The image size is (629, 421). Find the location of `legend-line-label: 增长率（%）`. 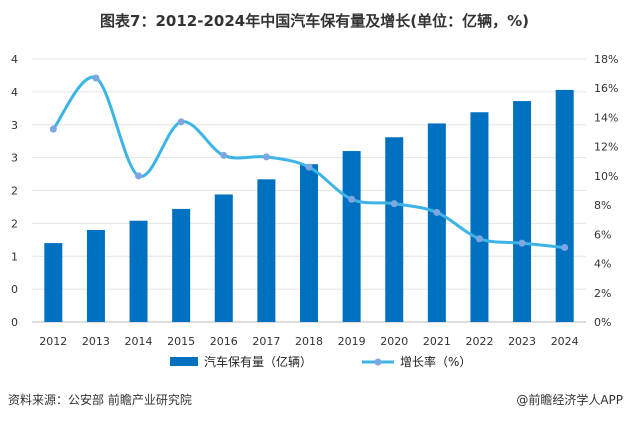

legend-line-label: 增长率（%） is located at coordinates (436, 362).